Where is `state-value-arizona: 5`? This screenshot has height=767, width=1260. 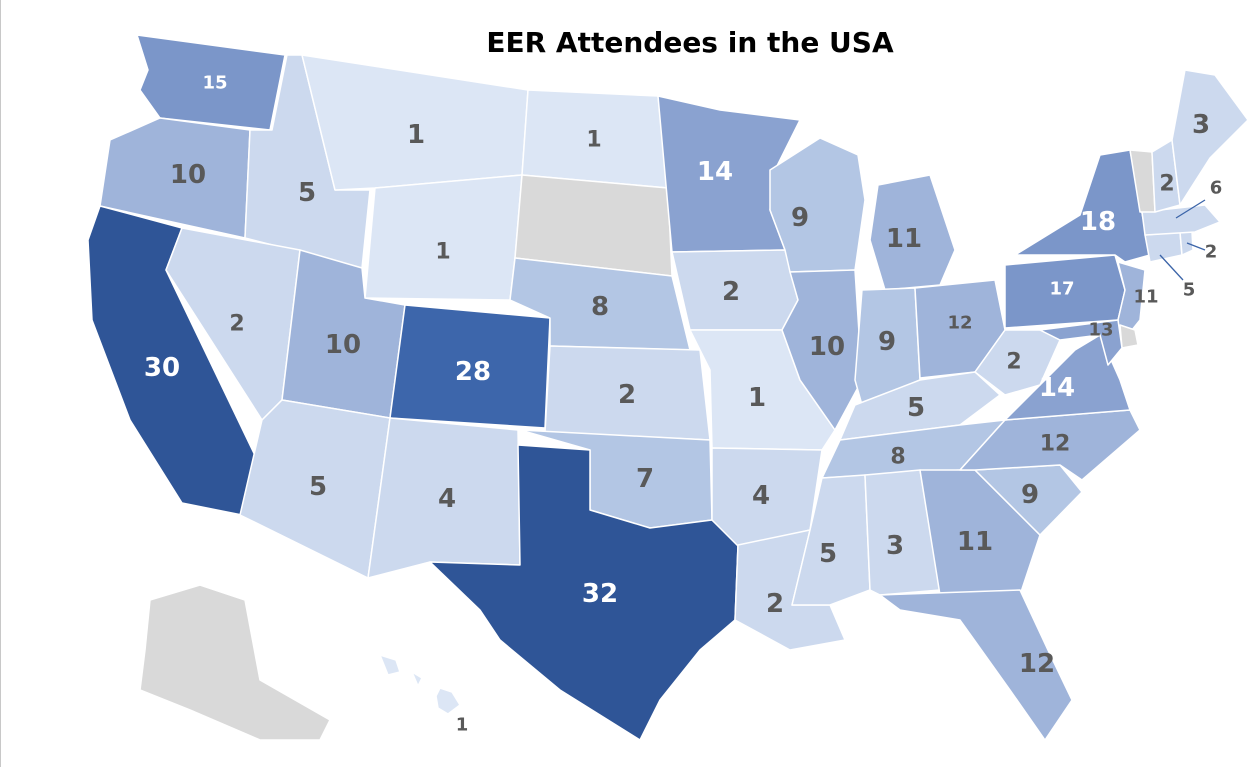 state-value-arizona: 5 is located at coordinates (318, 487).